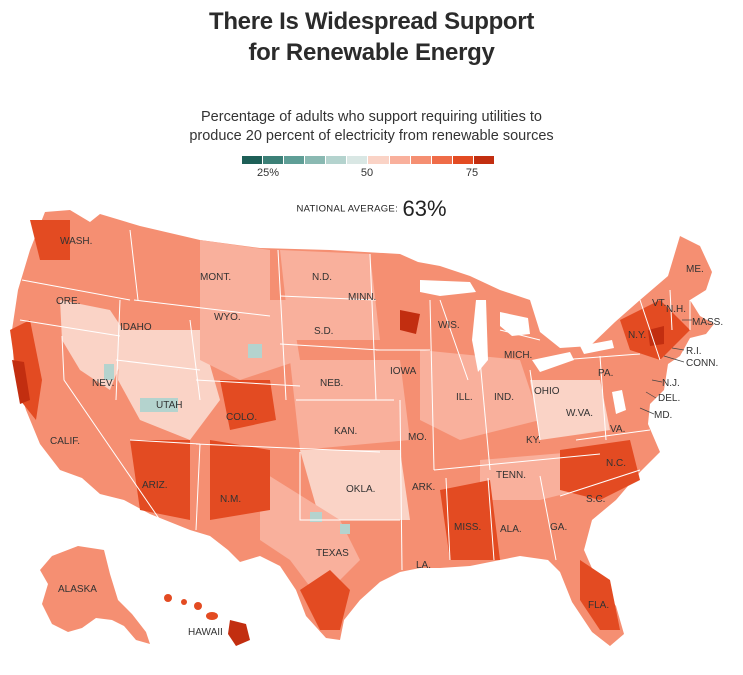  I want to click on state-label: MD., so click(663, 415).